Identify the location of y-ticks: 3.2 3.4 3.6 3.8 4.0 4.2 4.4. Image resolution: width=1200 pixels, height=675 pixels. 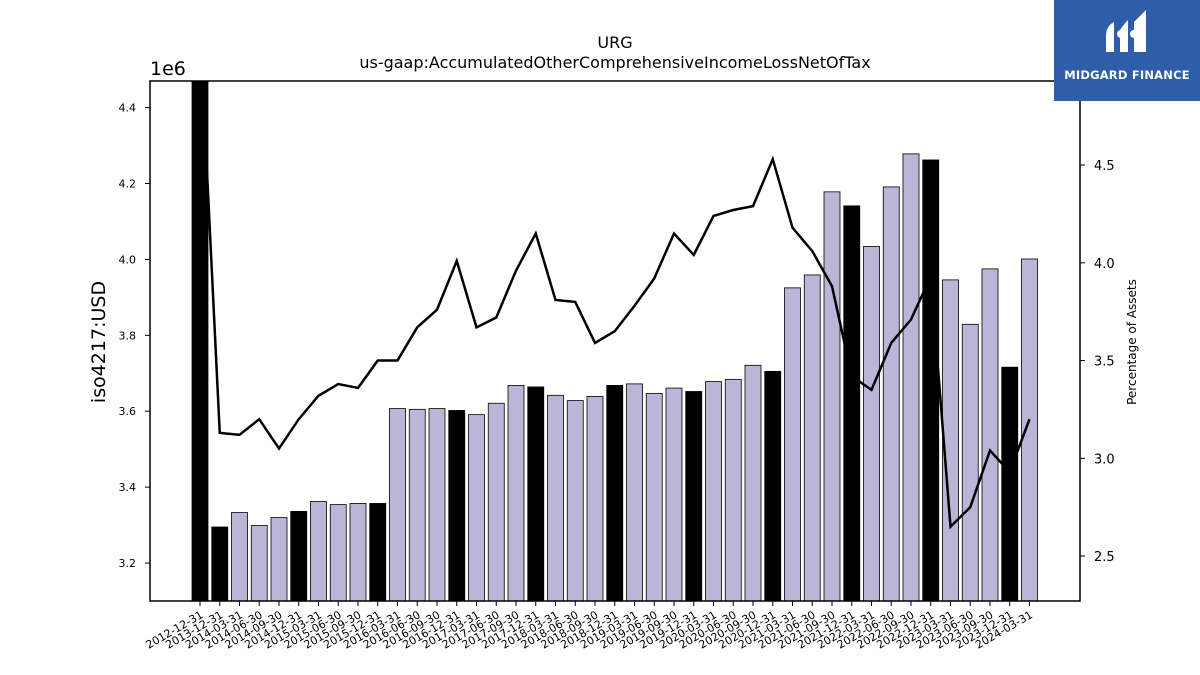
(134, 336).